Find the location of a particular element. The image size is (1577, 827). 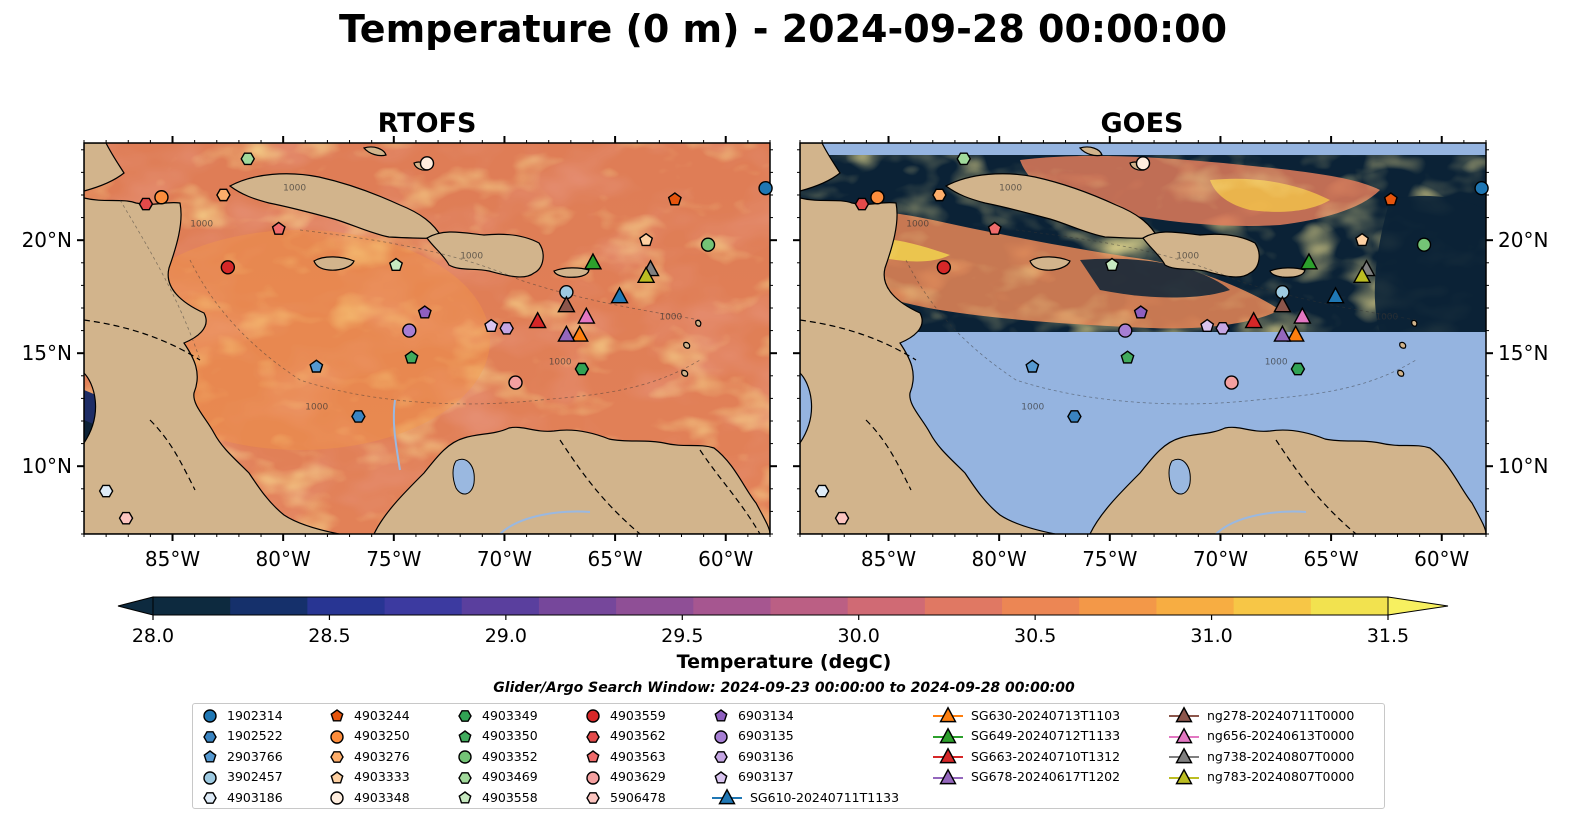

glider-marker-ng783-20240807T0000 is located at coordinates (646, 275).